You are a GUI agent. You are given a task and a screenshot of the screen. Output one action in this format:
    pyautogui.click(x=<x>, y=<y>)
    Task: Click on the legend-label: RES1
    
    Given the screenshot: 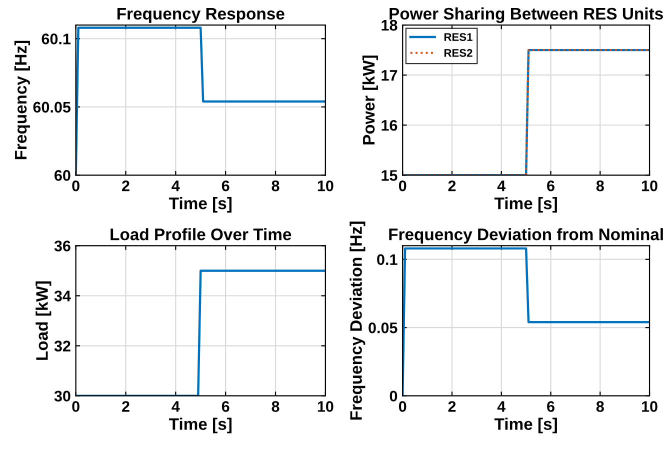 What is the action you would take?
    pyautogui.click(x=458, y=37)
    